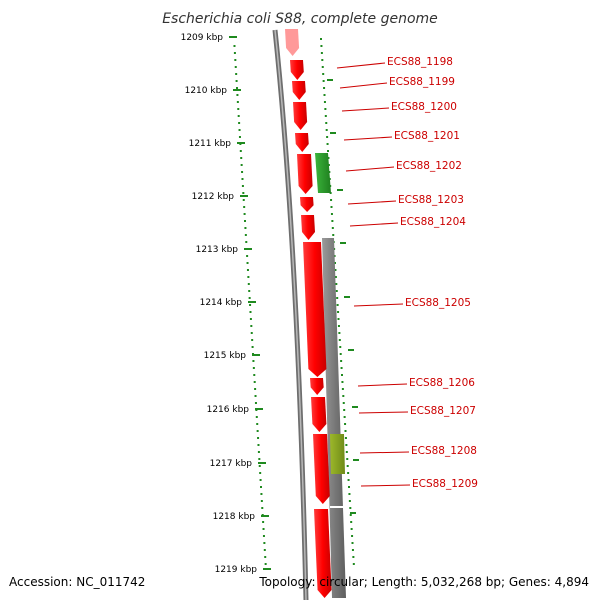  I want to click on gene-label: ECS88_1206, so click(442, 383).